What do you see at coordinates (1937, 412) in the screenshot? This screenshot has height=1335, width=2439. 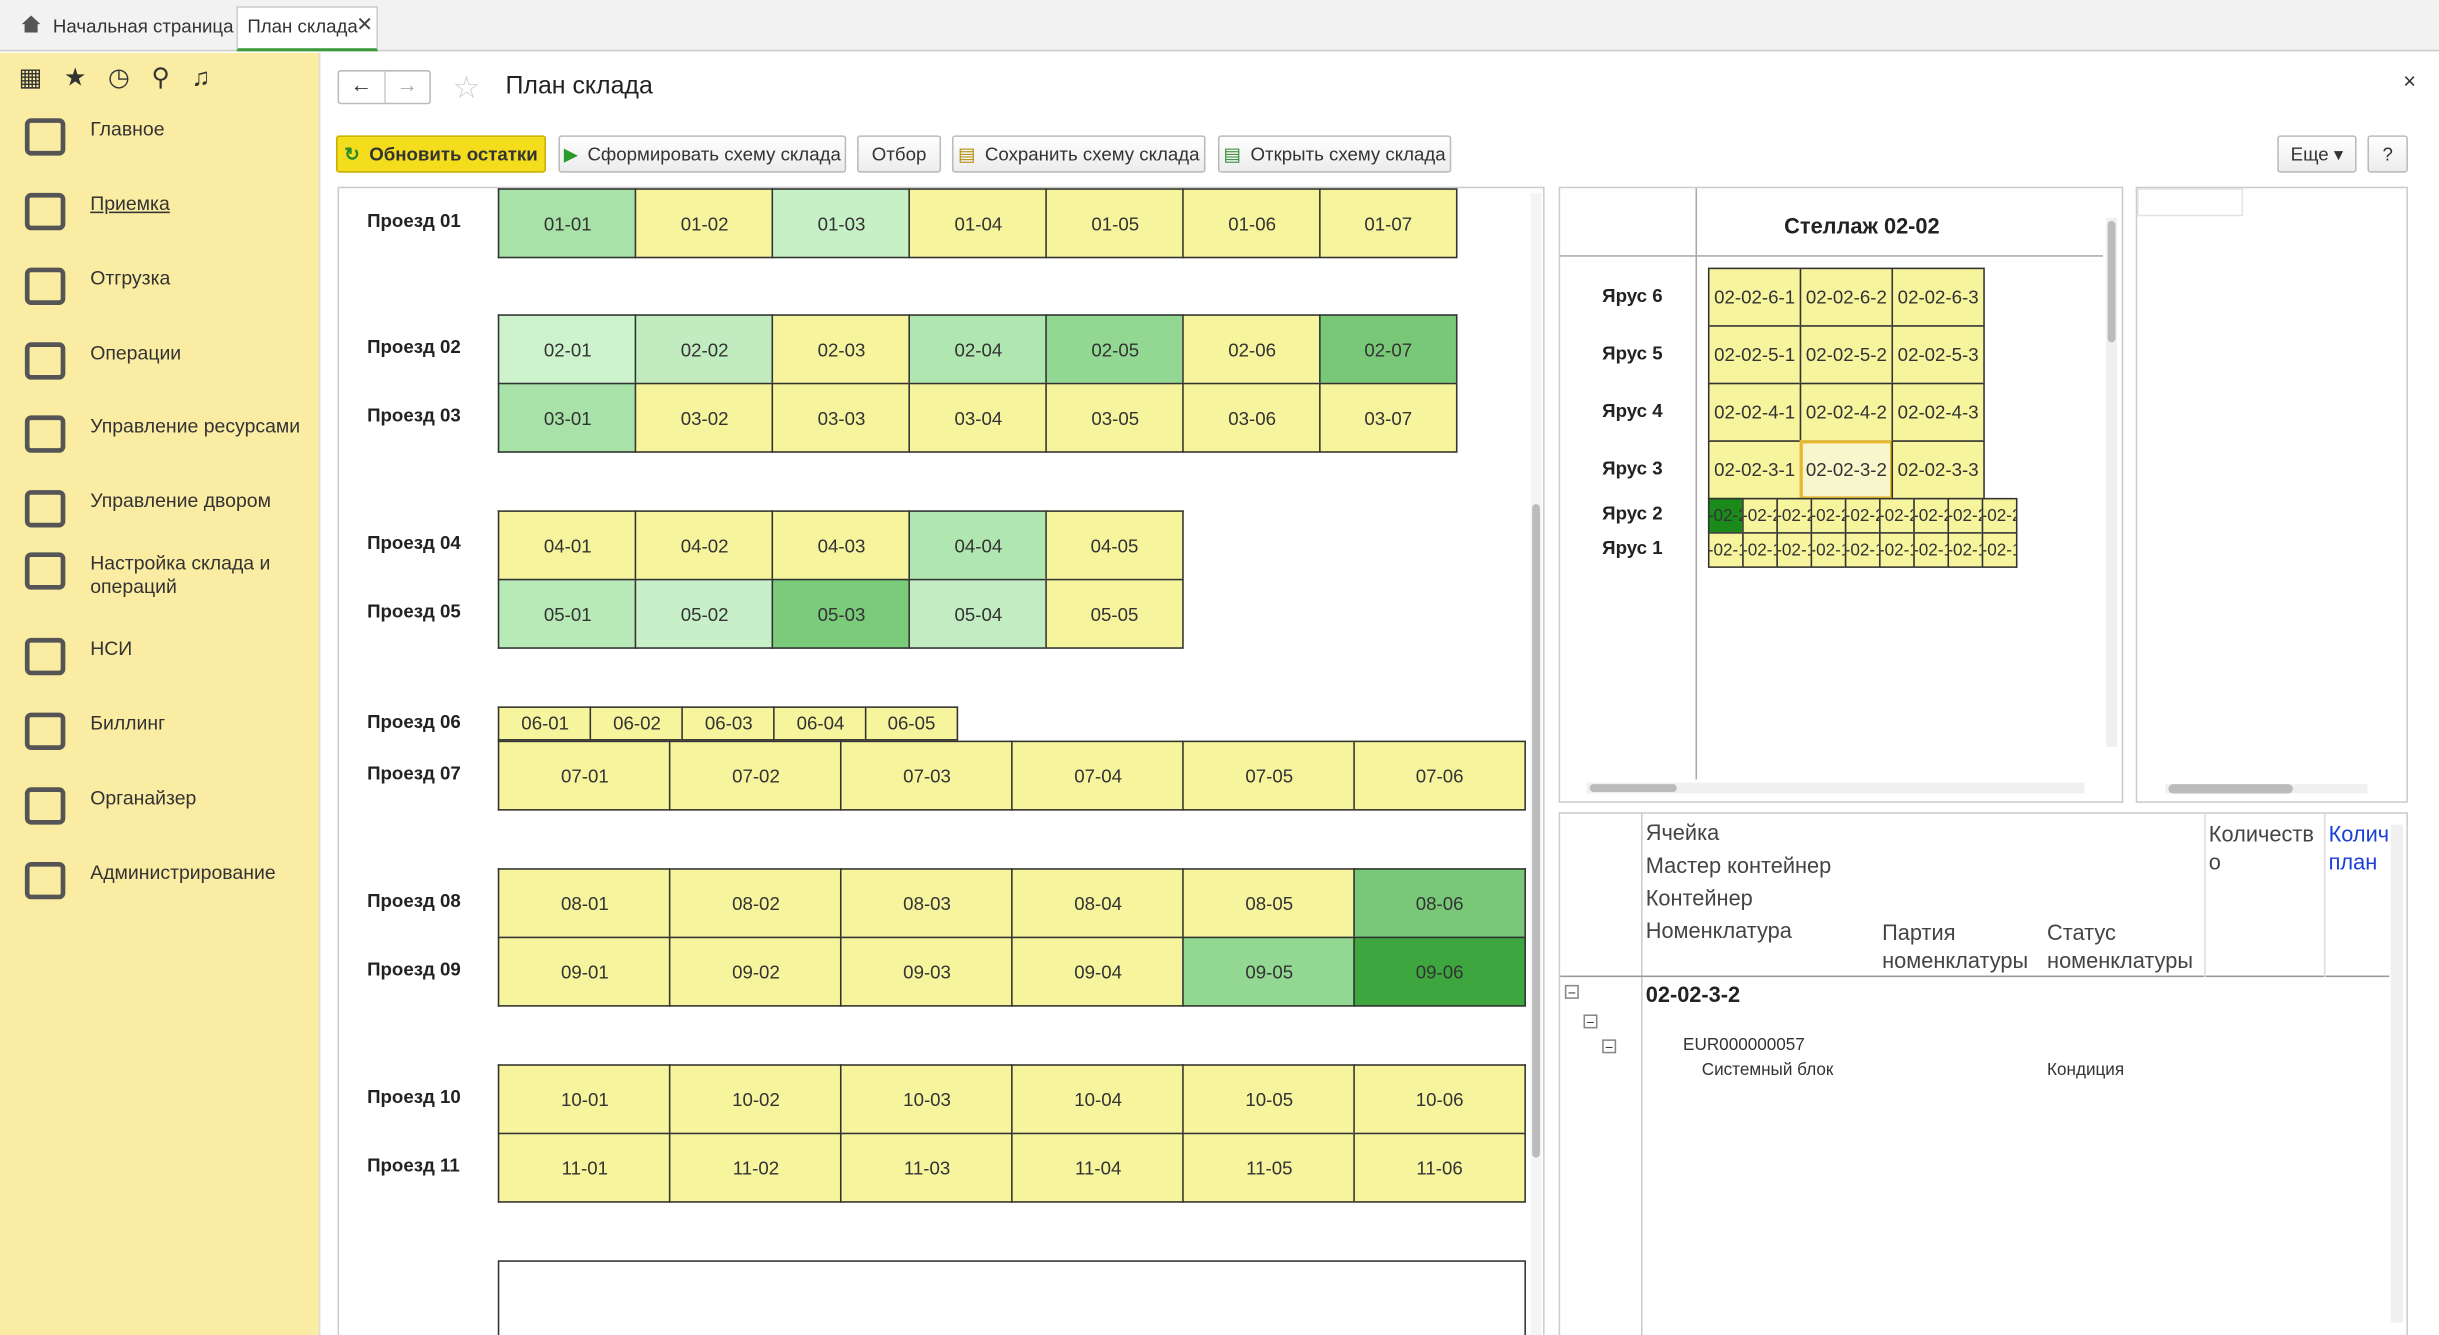 I see `rack-cell: 02-02-4-3` at bounding box center [1937, 412].